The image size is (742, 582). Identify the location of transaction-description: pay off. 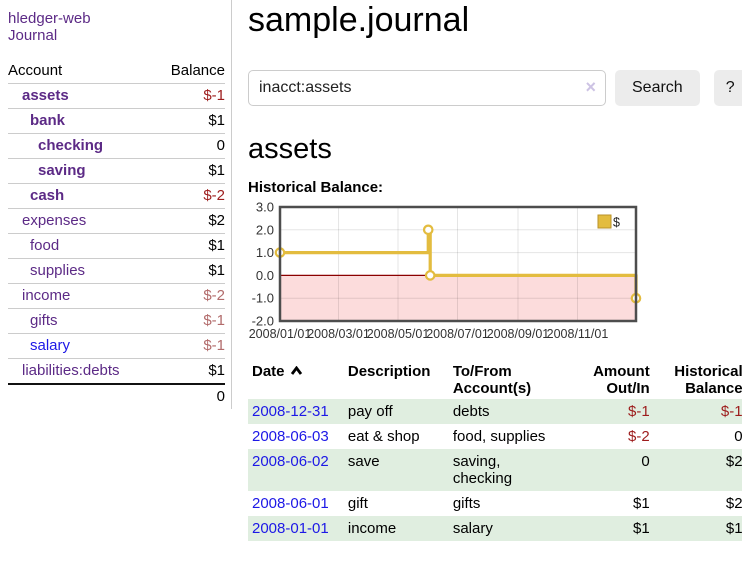
(370, 411).